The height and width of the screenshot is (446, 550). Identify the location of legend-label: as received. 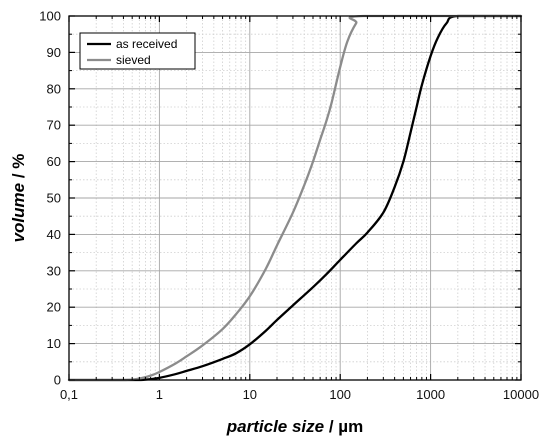
(146, 44).